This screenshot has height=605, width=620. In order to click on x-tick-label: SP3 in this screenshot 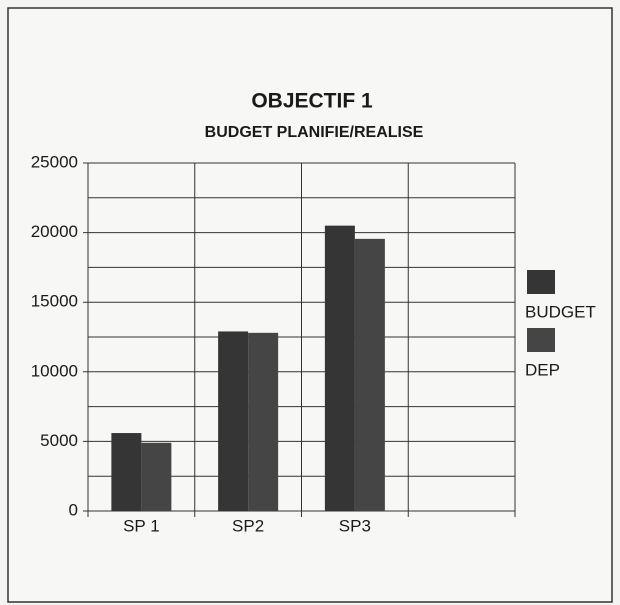, I will do `click(355, 525)`.